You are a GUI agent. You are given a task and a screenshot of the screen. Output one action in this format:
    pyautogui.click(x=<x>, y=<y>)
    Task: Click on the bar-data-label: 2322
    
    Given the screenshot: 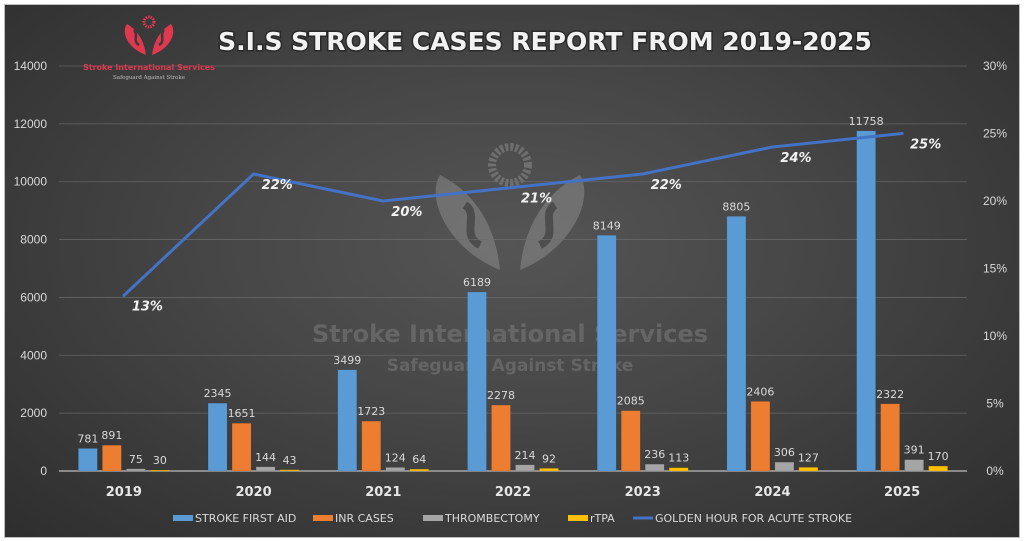 What is the action you would take?
    pyautogui.click(x=890, y=394)
    